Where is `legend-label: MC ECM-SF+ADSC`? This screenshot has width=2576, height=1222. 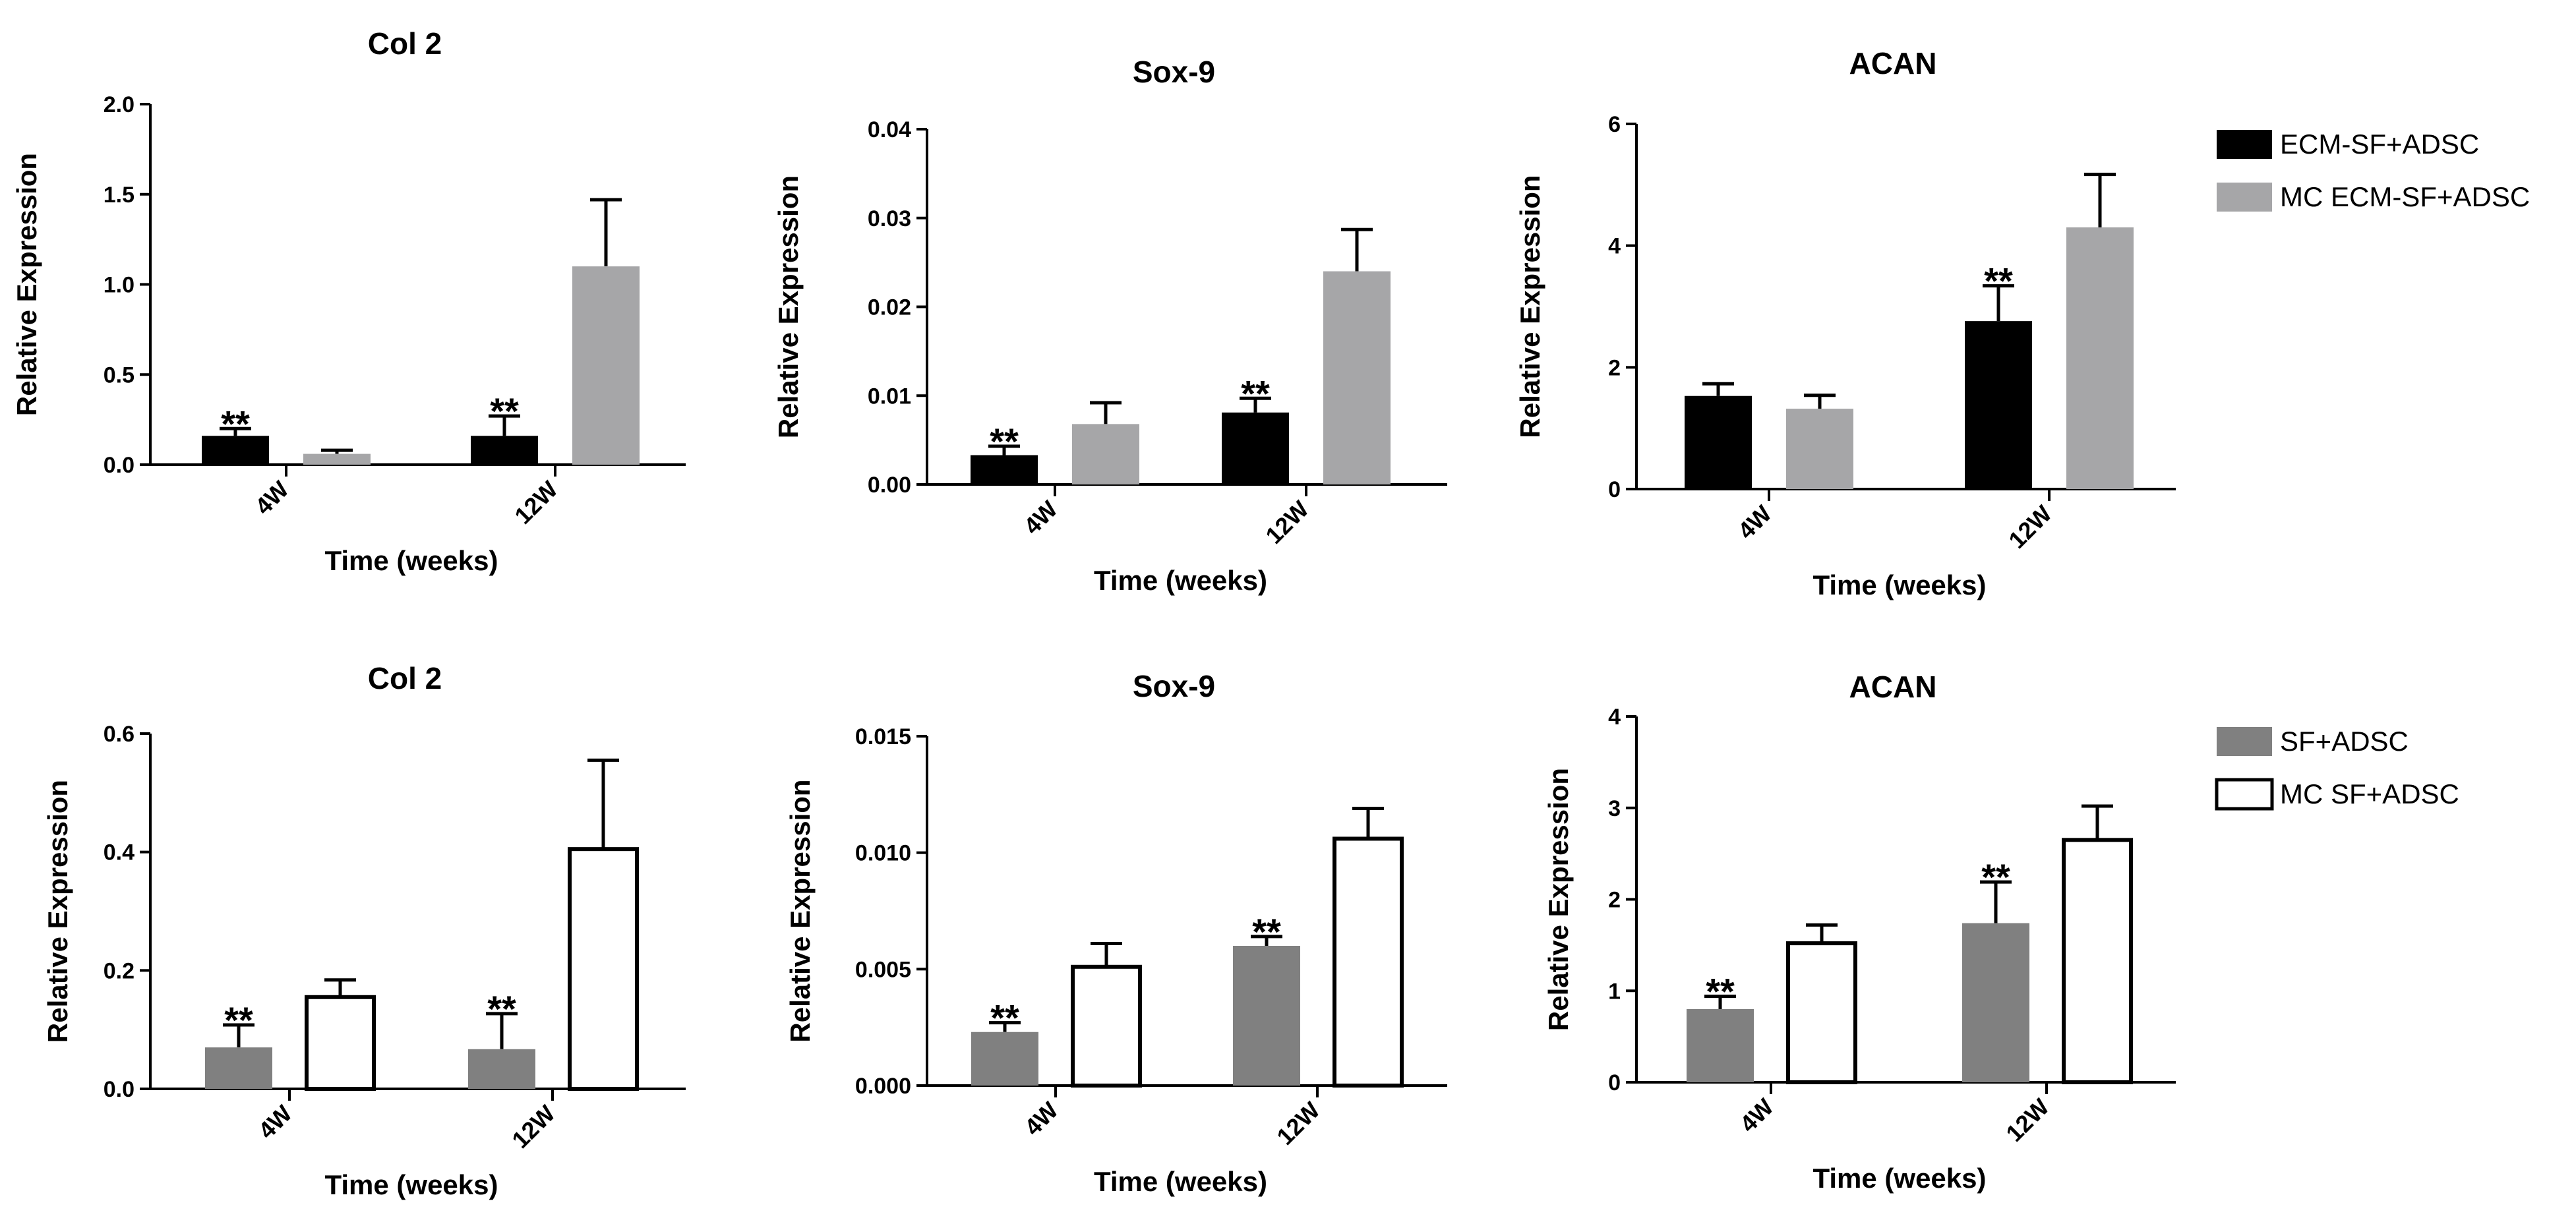
legend-label: MC ECM-SF+ADSC is located at coordinates (2405, 196).